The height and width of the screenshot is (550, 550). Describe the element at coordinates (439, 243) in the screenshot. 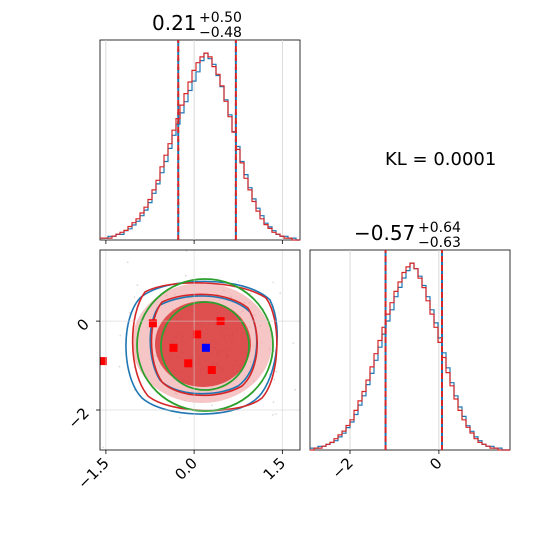

I see `param1-title-minus: −0.63` at that location.